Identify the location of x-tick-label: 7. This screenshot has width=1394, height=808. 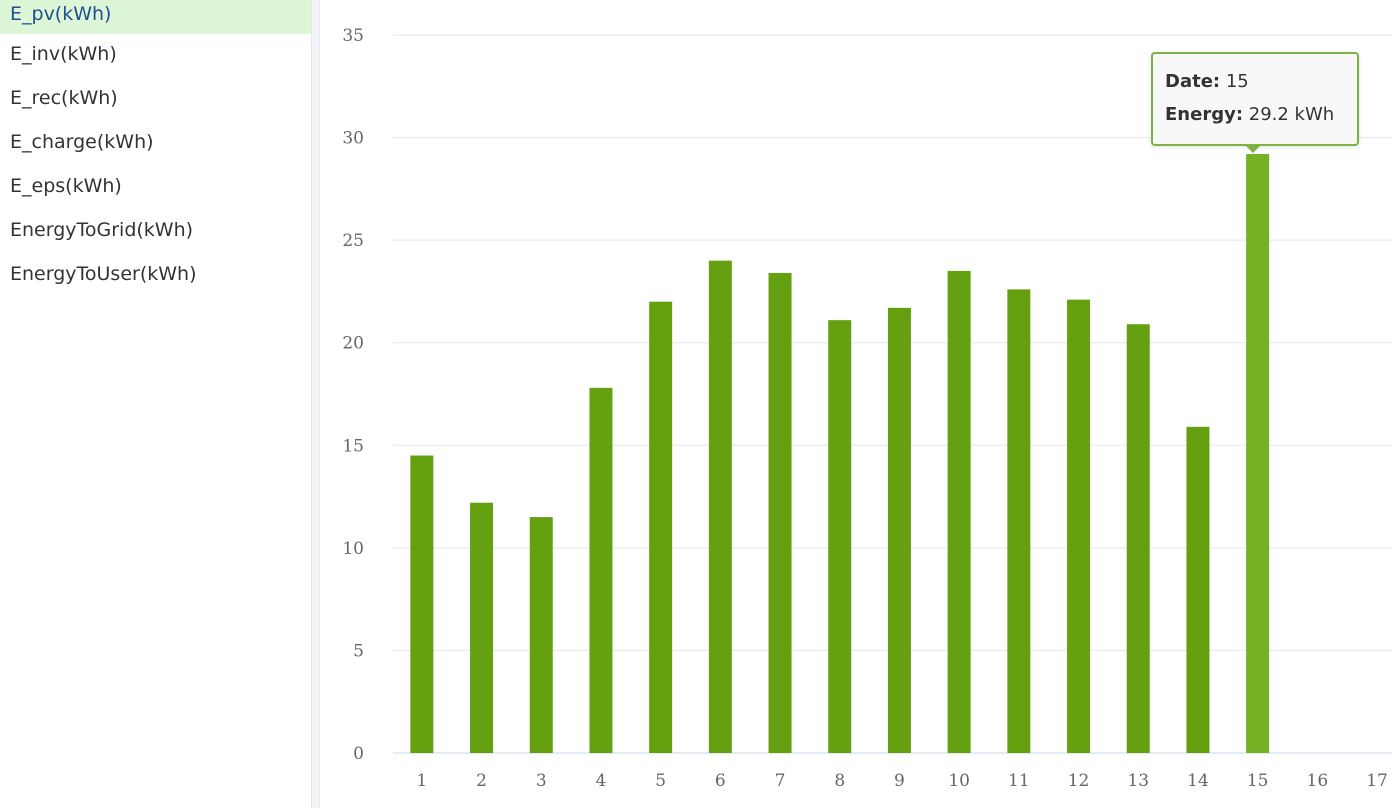
(780, 781).